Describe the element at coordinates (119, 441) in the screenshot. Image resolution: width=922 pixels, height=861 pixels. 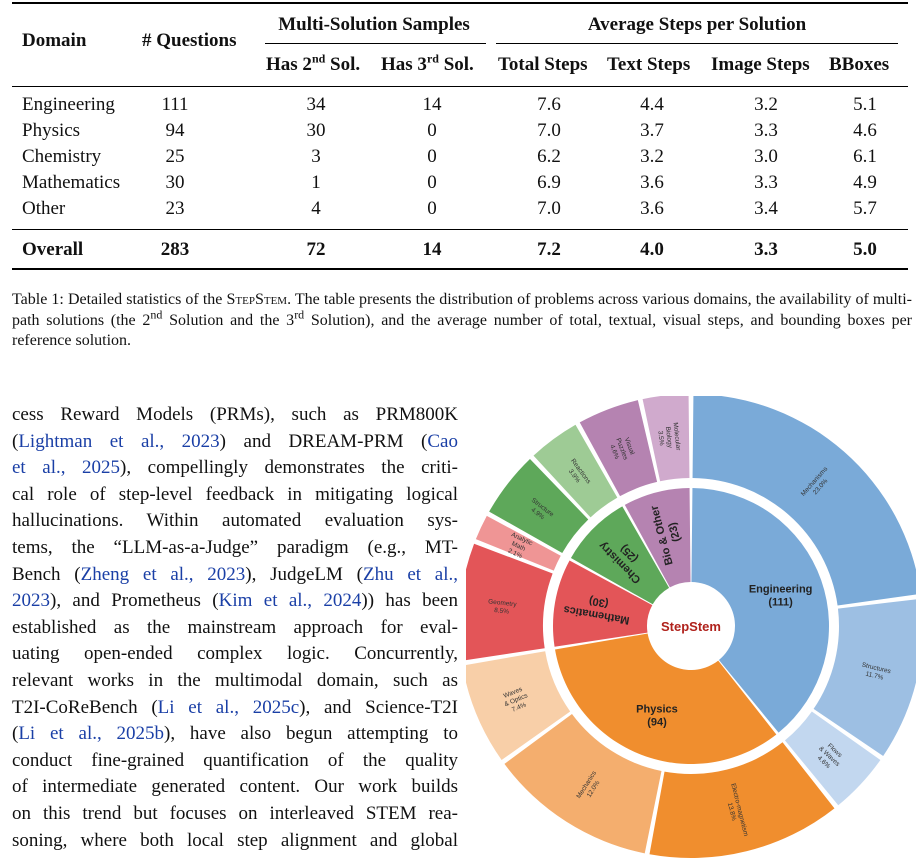
I see `citation-link: Lightman et al., 2023` at that location.